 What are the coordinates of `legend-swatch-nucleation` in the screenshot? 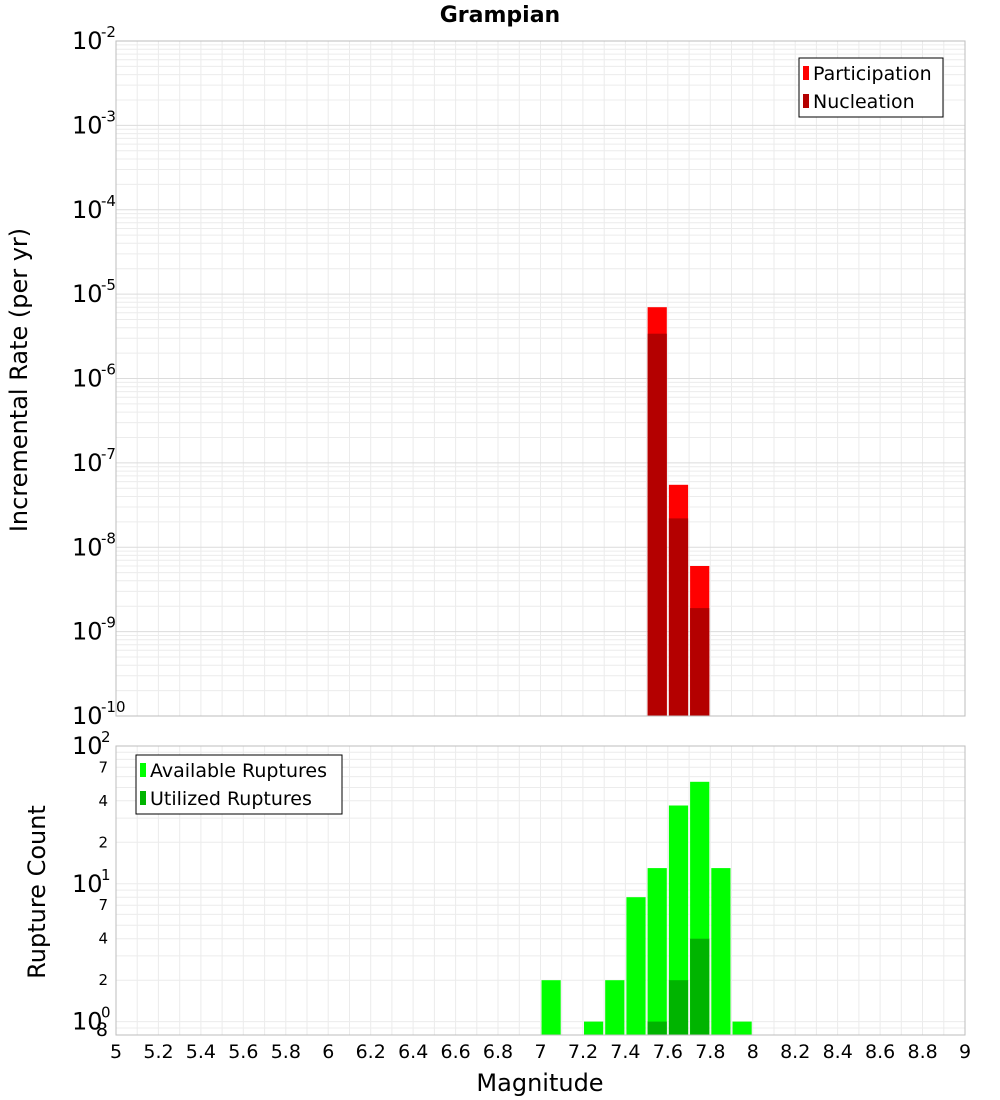 It's located at (806, 101).